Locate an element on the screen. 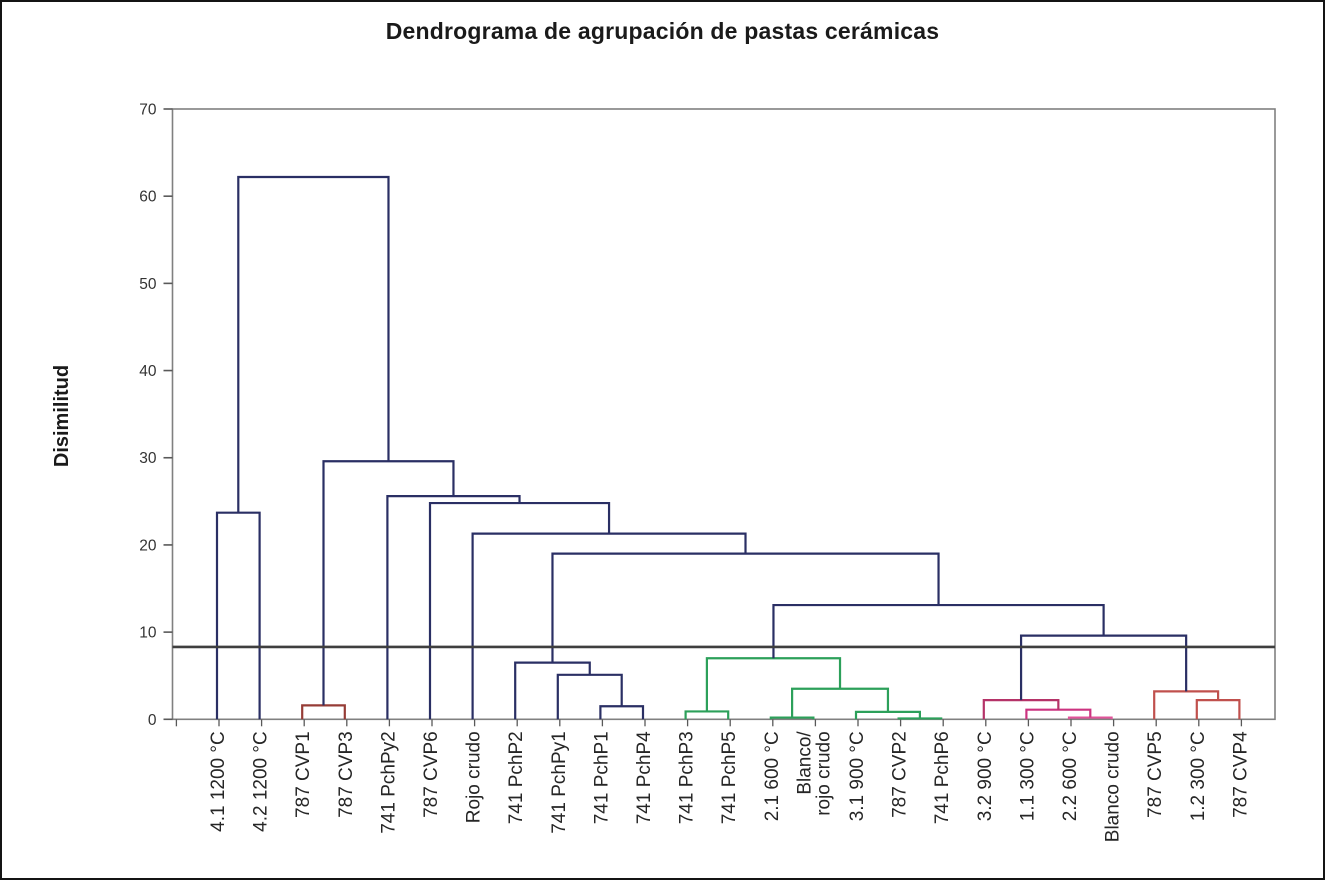 The height and width of the screenshot is (880, 1325). x-leaf-label: 787 CVP2 is located at coordinates (900, 774).